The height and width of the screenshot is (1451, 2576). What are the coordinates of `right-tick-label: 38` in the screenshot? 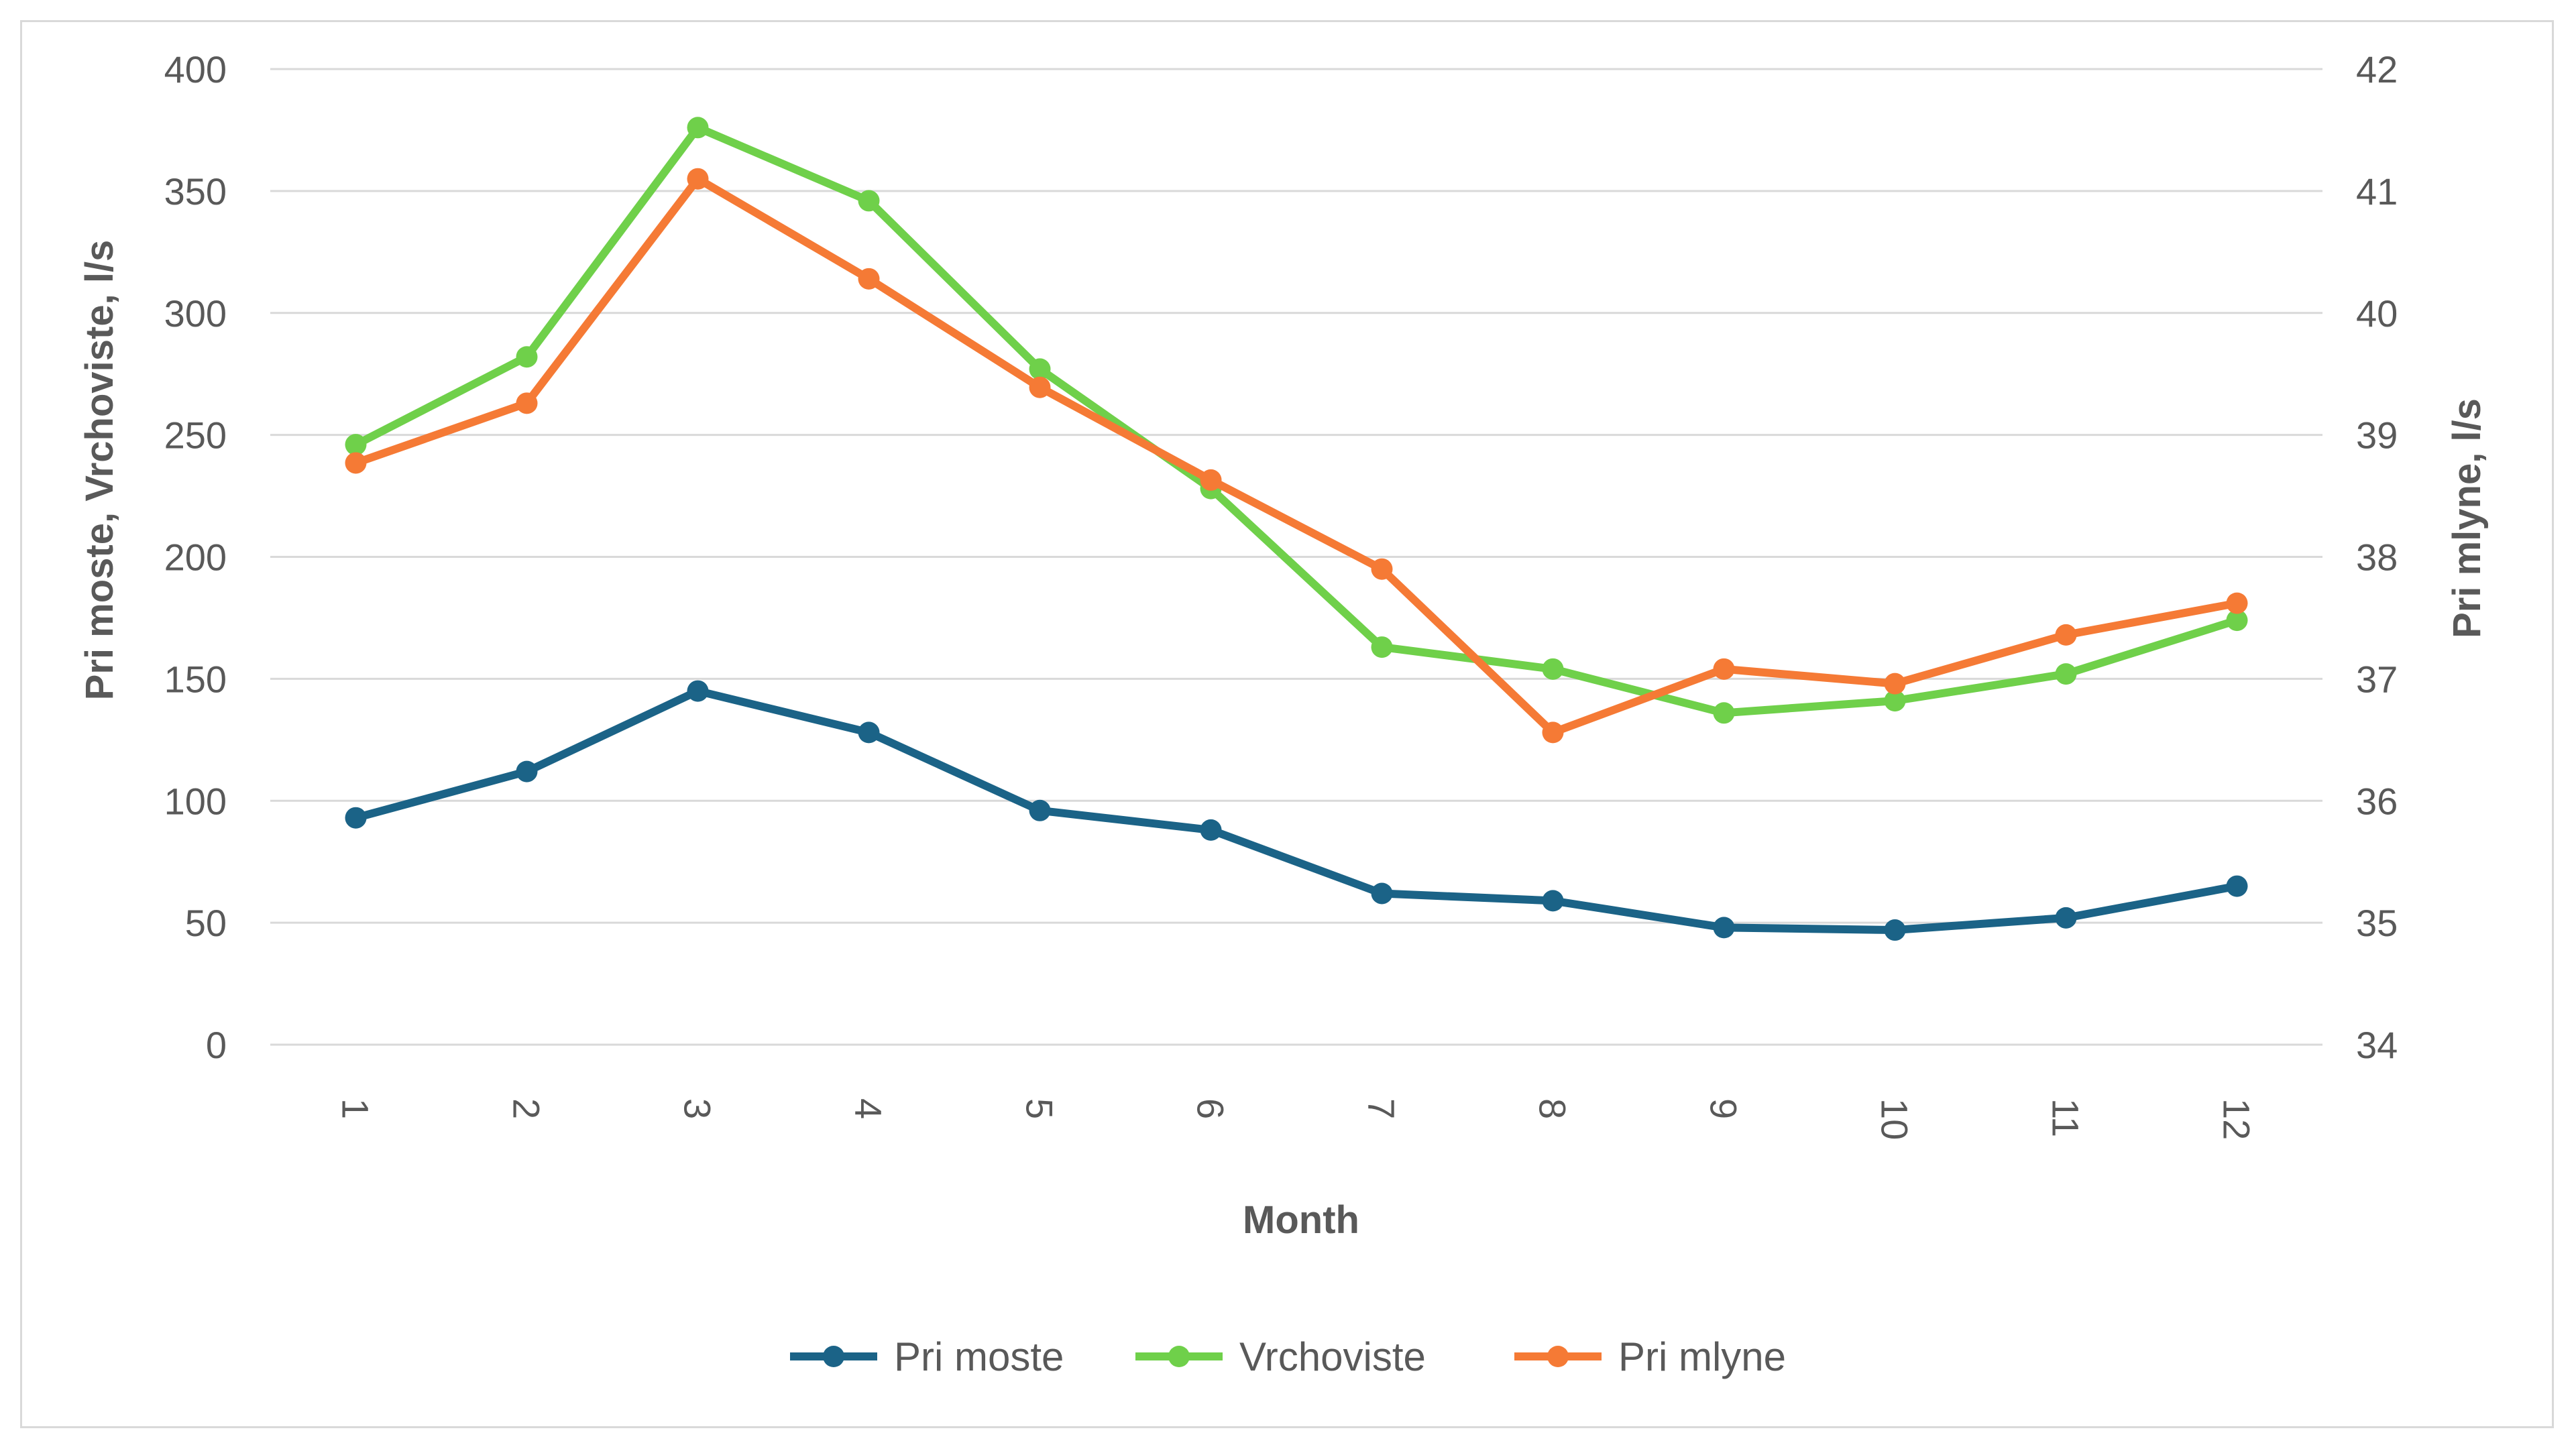 It's located at (2377, 557).